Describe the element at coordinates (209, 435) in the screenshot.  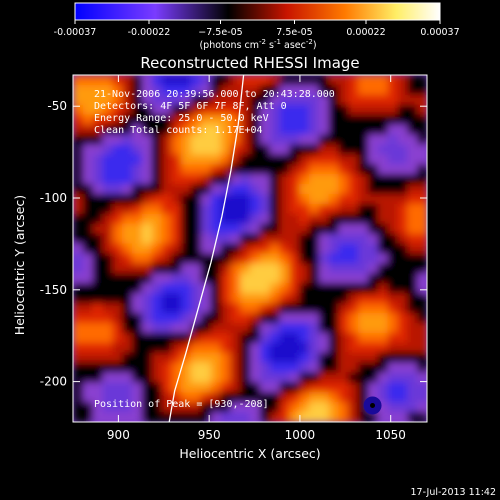
I see `x-tick-label: 950` at that location.